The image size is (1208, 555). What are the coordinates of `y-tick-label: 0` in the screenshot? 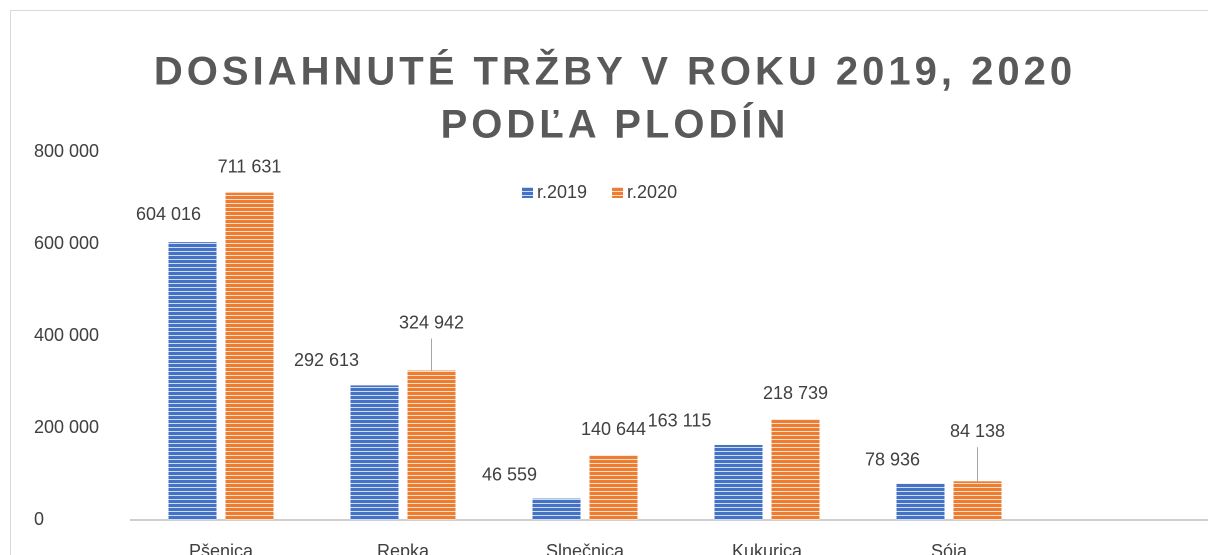 It's located at (39, 519).